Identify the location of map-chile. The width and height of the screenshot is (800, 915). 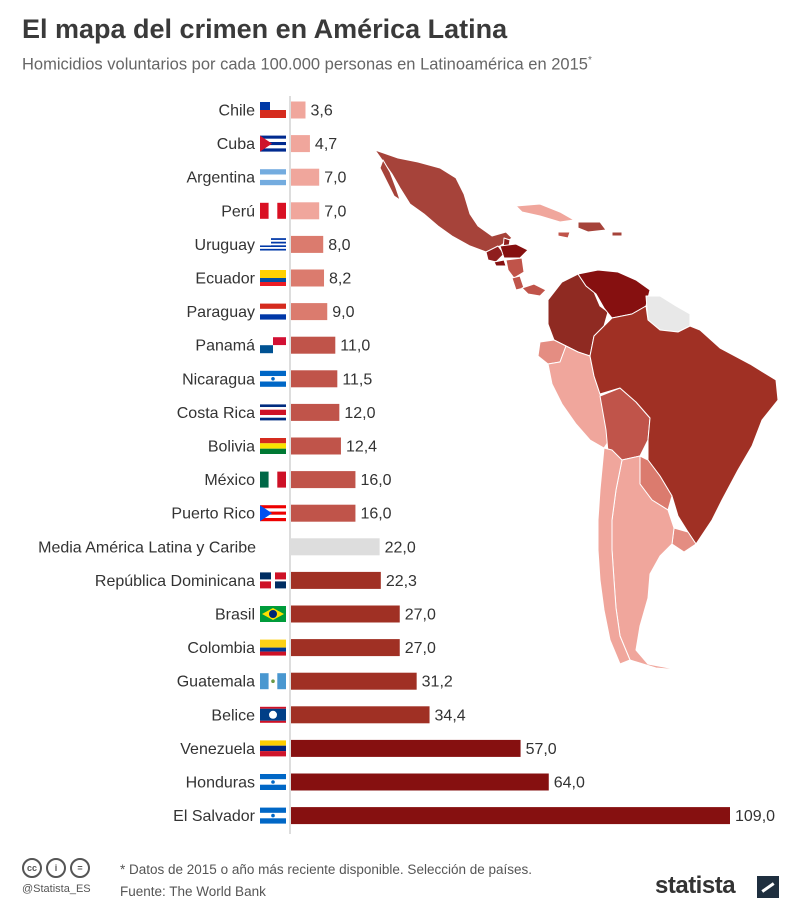
(614, 556).